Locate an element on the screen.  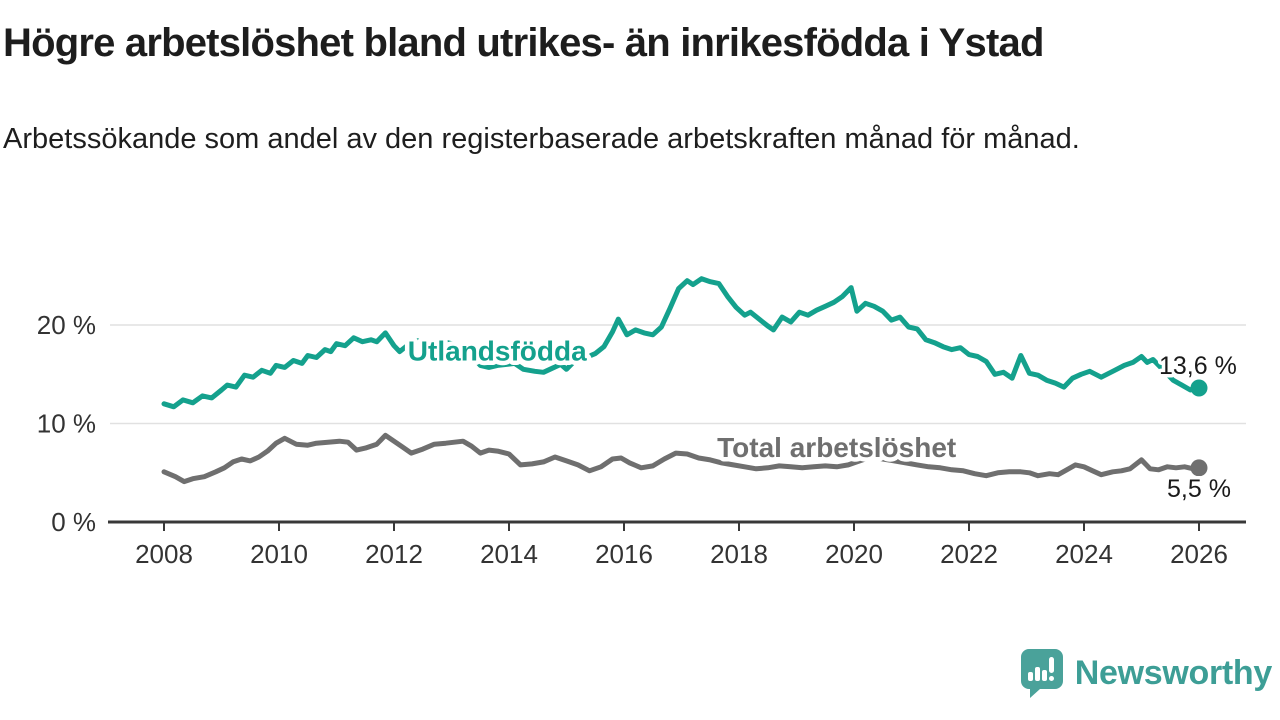
x-axis-label-2012: 2012 is located at coordinates (394, 554).